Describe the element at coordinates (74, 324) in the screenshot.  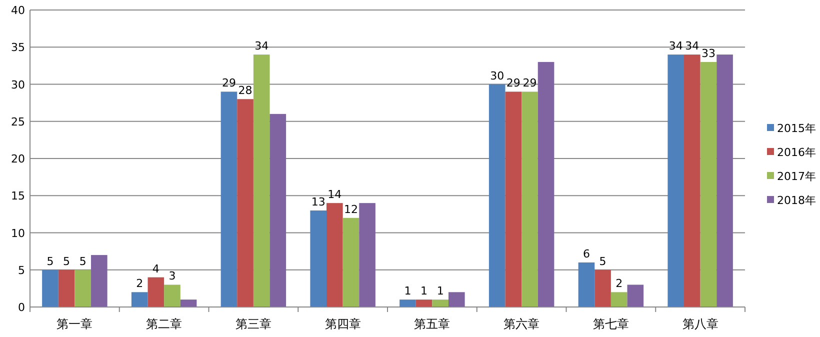
I see `x-tick-label: 第一章` at that location.